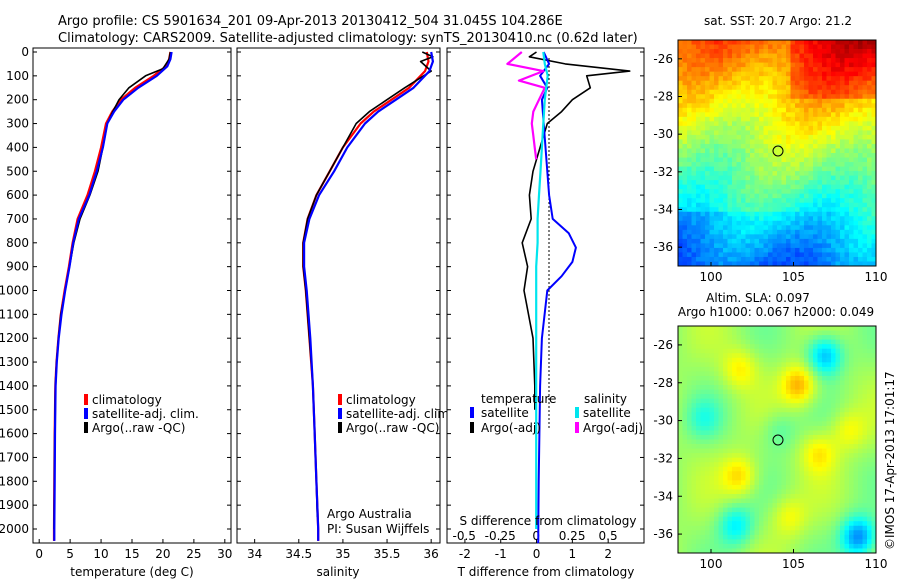 The height and width of the screenshot is (580, 900). I want to click on lon-tick-label: 105, so click(793, 564).